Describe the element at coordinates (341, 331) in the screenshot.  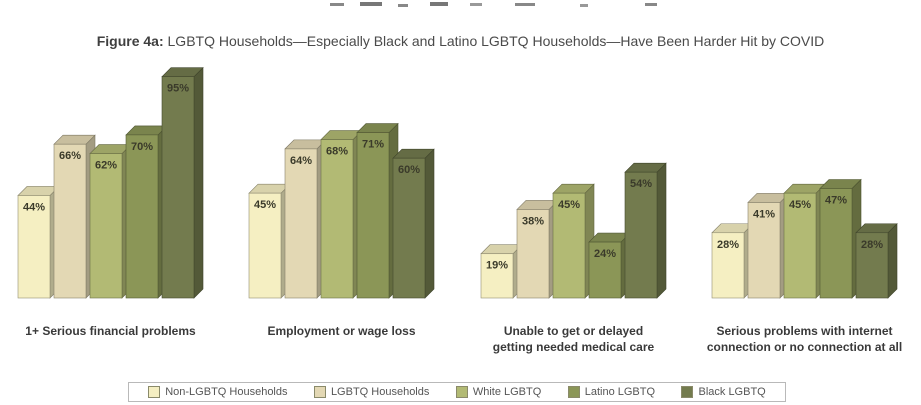
I see `category-label: Employment or wage loss` at that location.